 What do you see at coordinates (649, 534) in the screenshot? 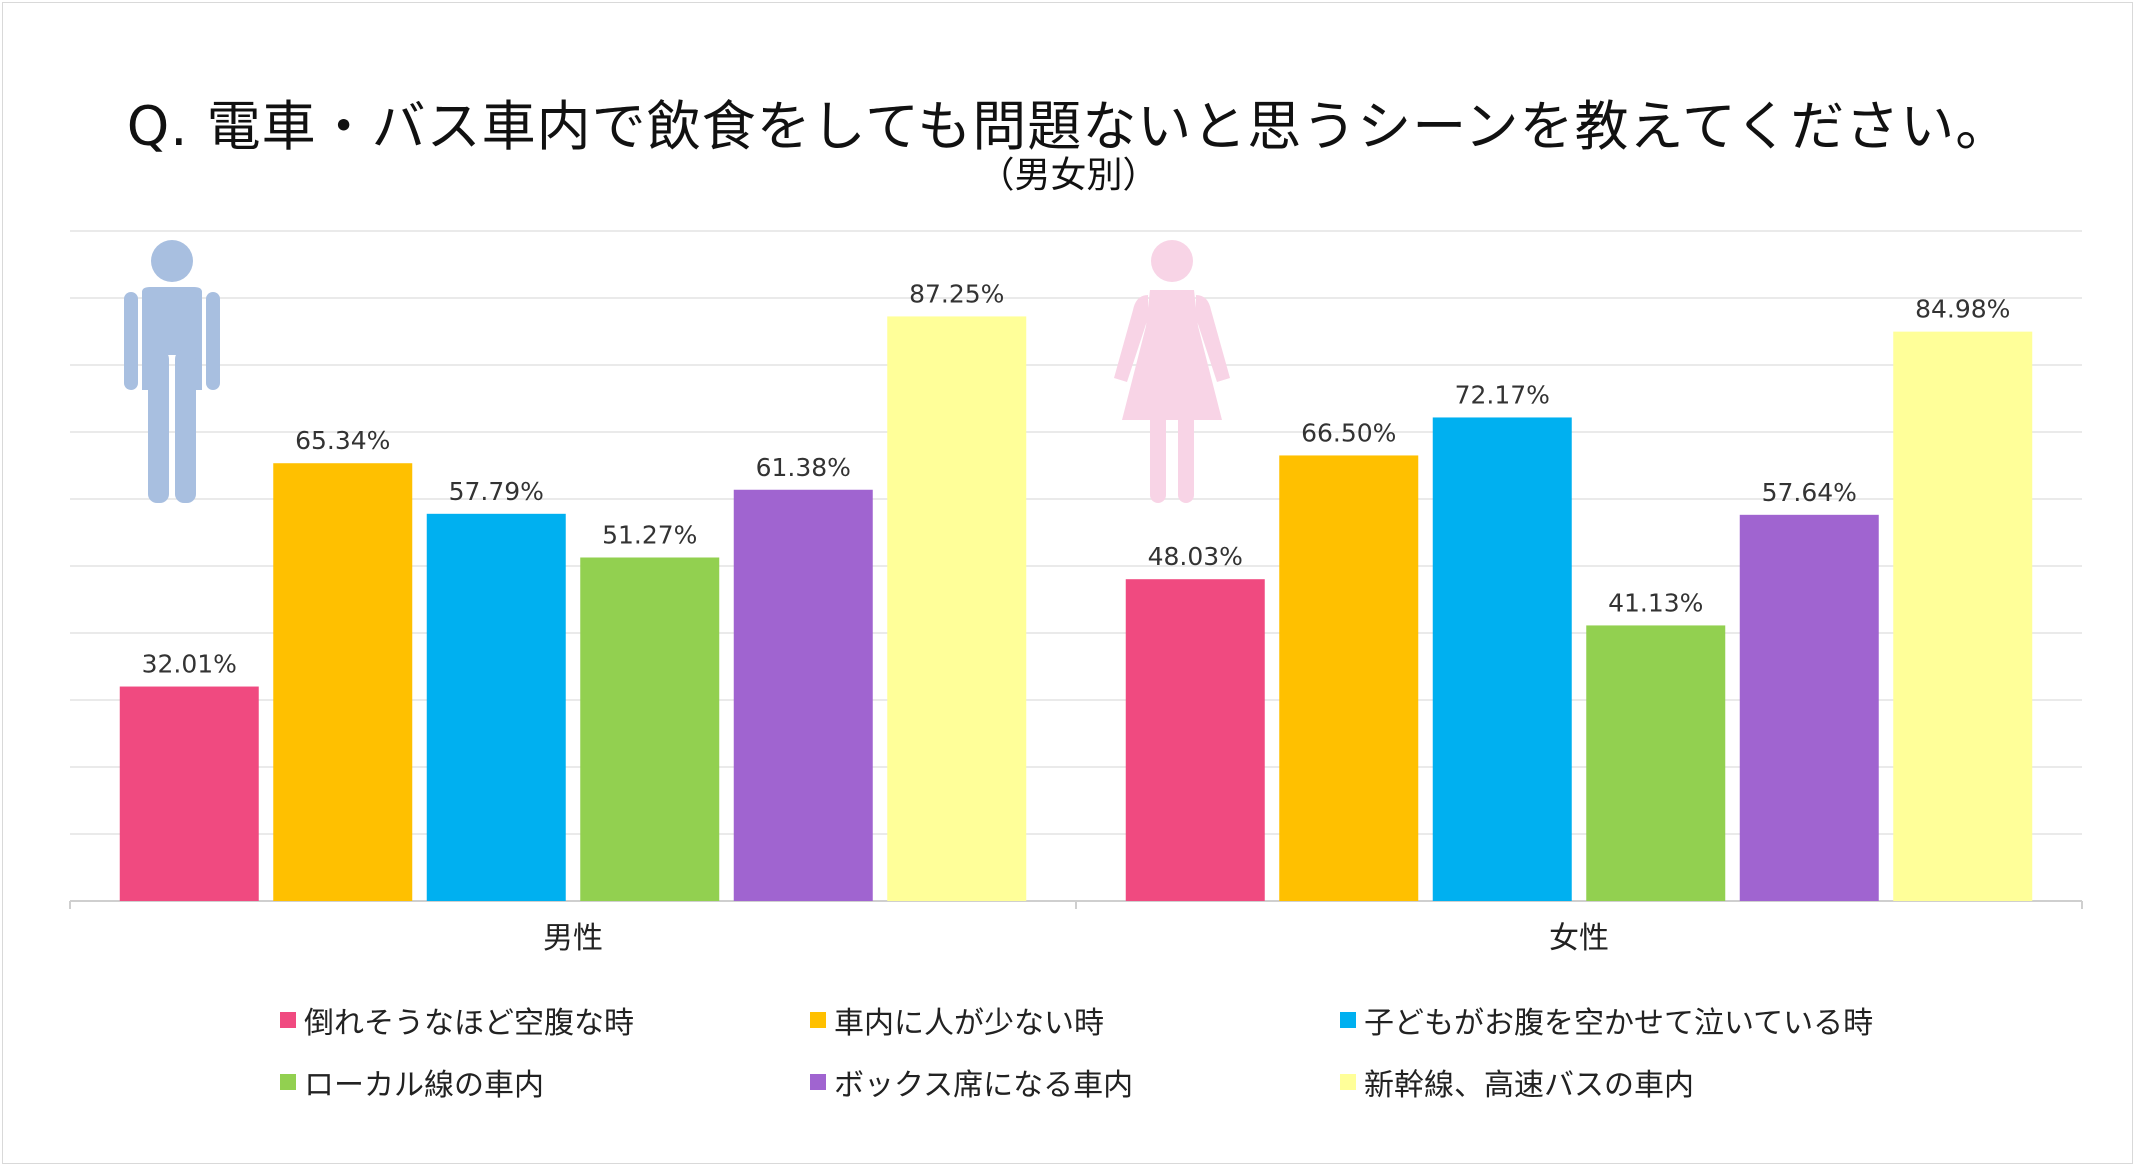
I see `data-label: 51.27%` at bounding box center [649, 534].